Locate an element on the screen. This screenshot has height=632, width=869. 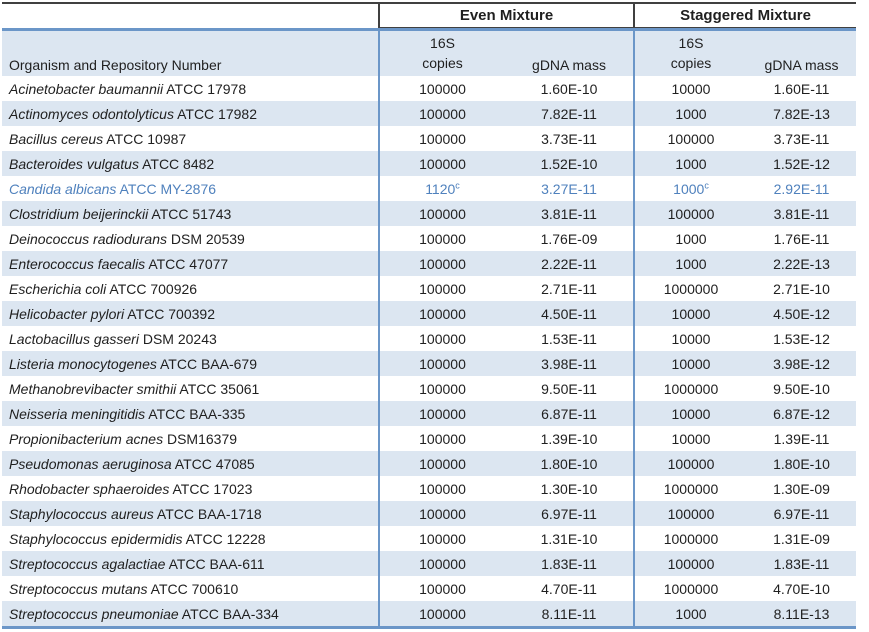
even-gdna-mass-cell: 3.98E-11 is located at coordinates (569, 363).